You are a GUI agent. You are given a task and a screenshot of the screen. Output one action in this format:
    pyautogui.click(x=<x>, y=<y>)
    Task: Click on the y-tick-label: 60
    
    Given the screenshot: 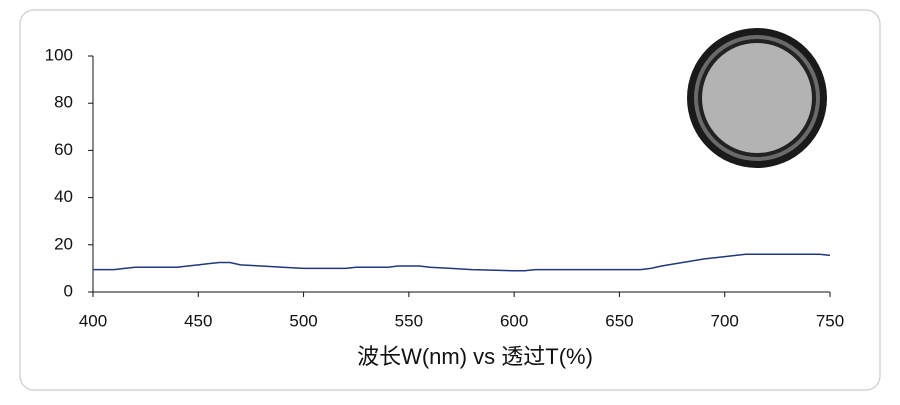 What is the action you would take?
    pyautogui.click(x=63, y=149)
    